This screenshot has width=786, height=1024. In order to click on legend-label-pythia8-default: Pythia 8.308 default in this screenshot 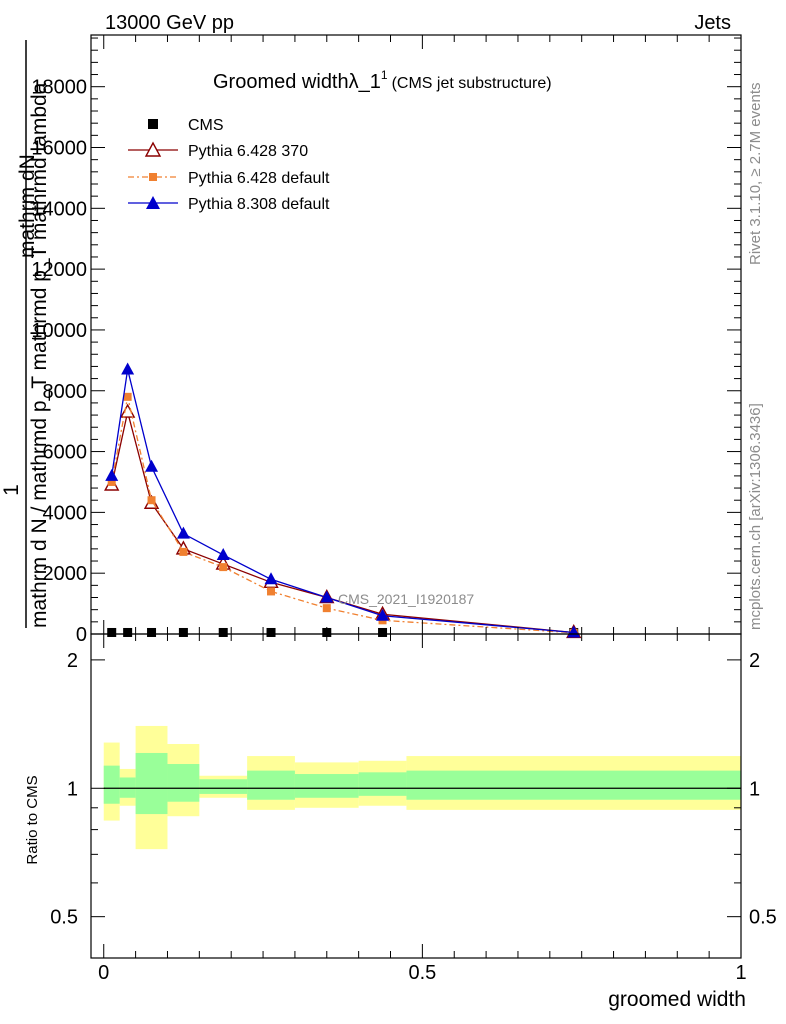, I will do `click(259, 204)`.